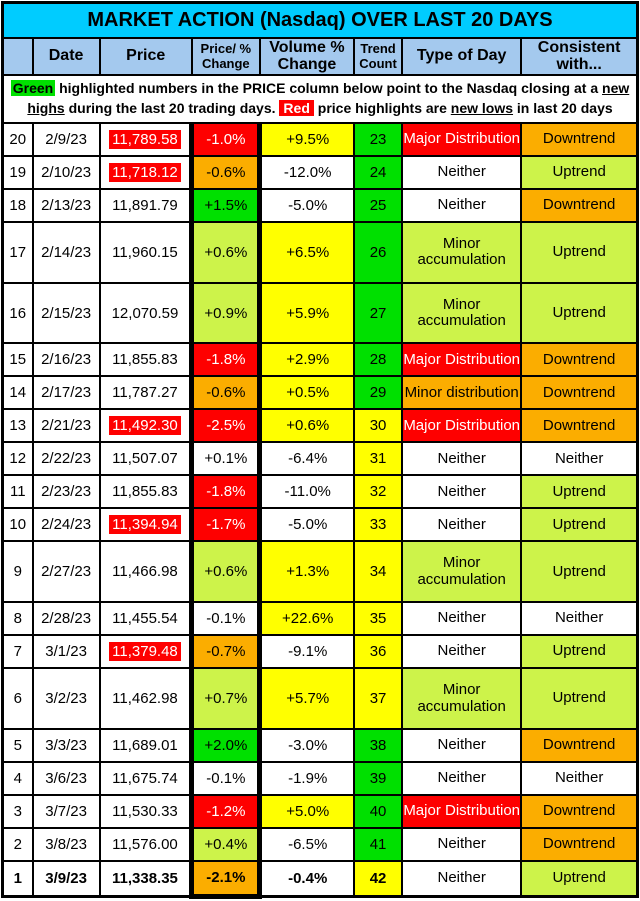 The height and width of the screenshot is (901, 640). Describe the element at coordinates (307, 652) in the screenshot. I see `cell-volume-change: -9.1%` at that location.